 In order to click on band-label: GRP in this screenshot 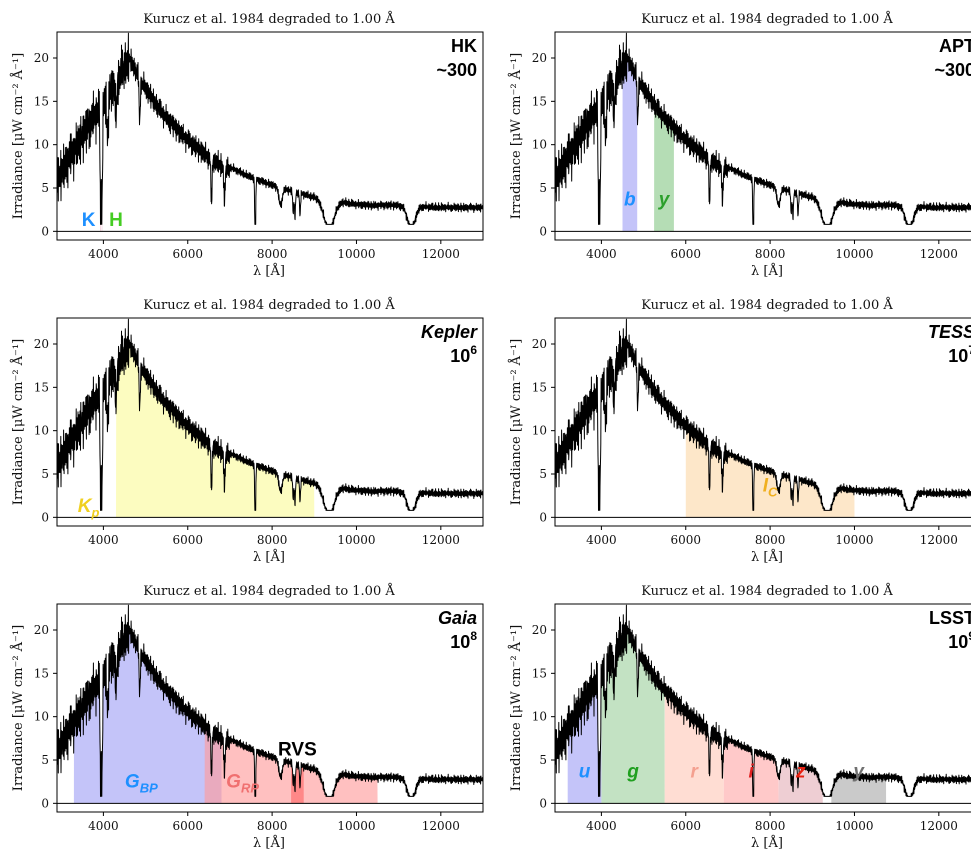, I will do `click(242, 784)`.